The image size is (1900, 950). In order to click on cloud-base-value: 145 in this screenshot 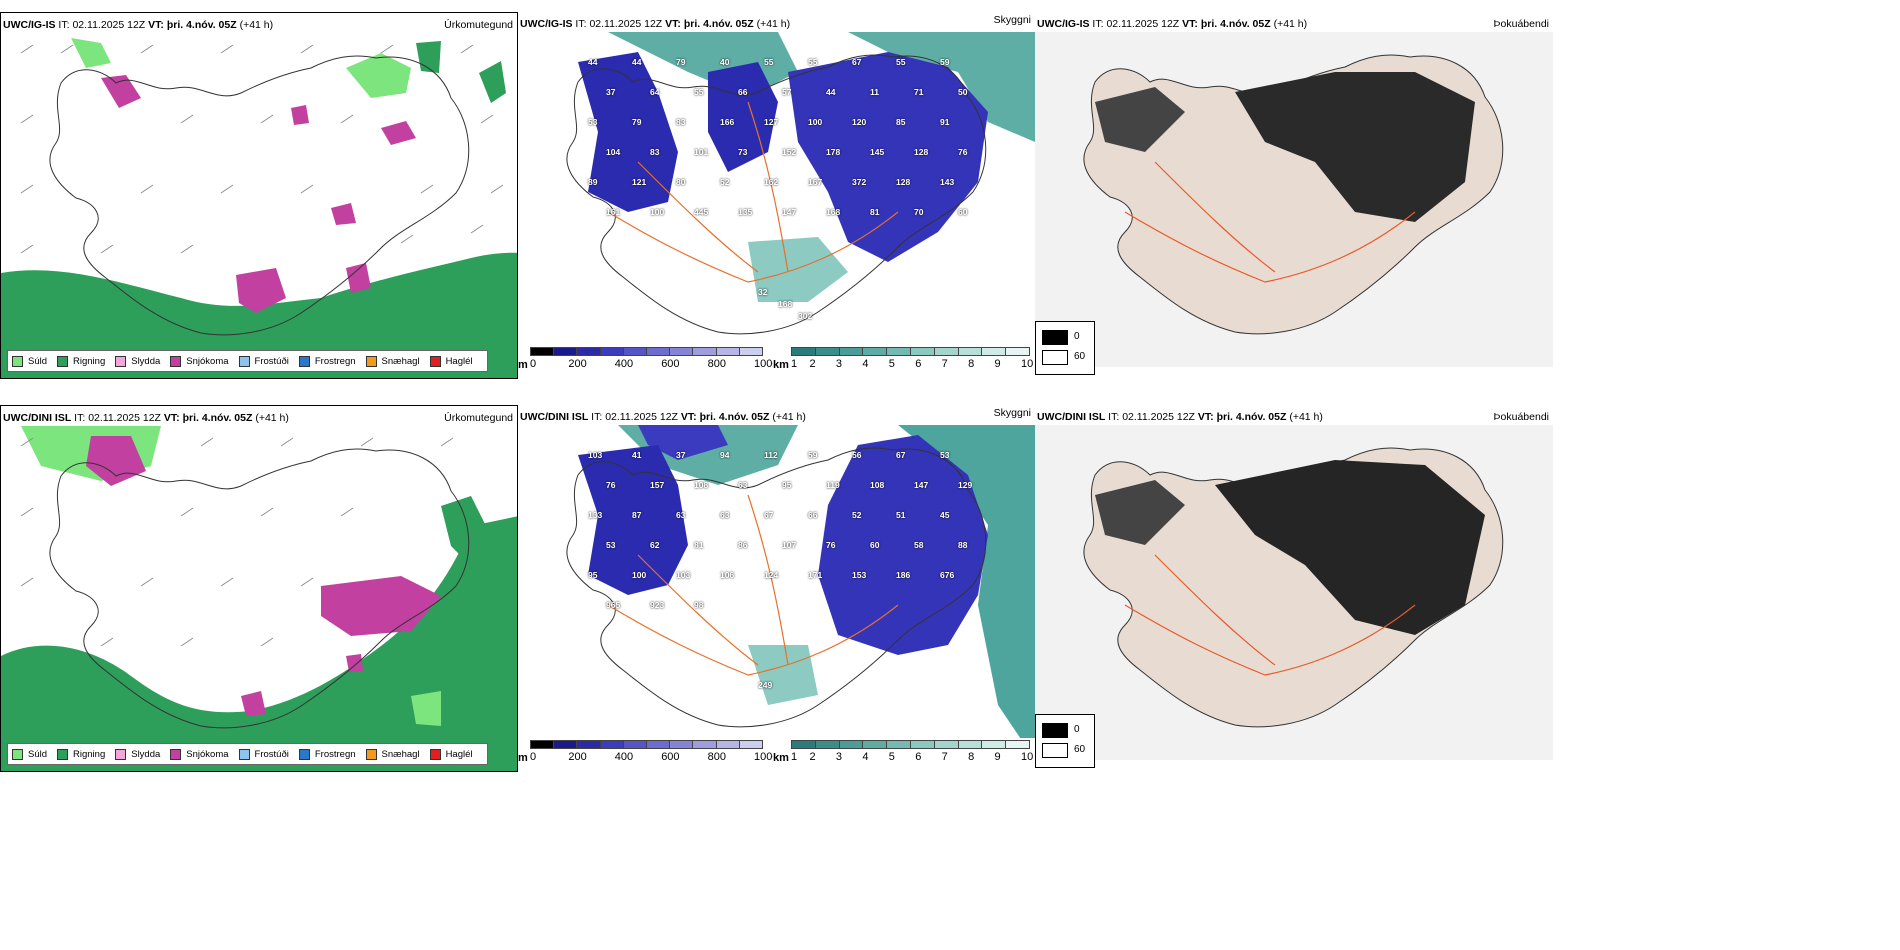, I will do `click(877, 152)`.